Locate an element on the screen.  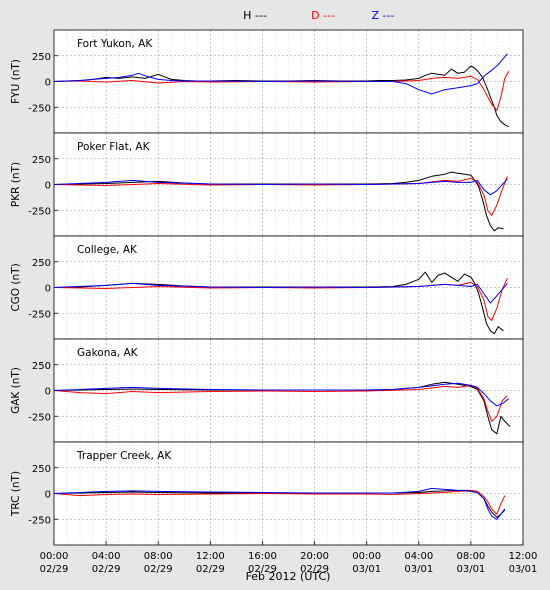
legend-item-1: D --- is located at coordinates (323, 15).